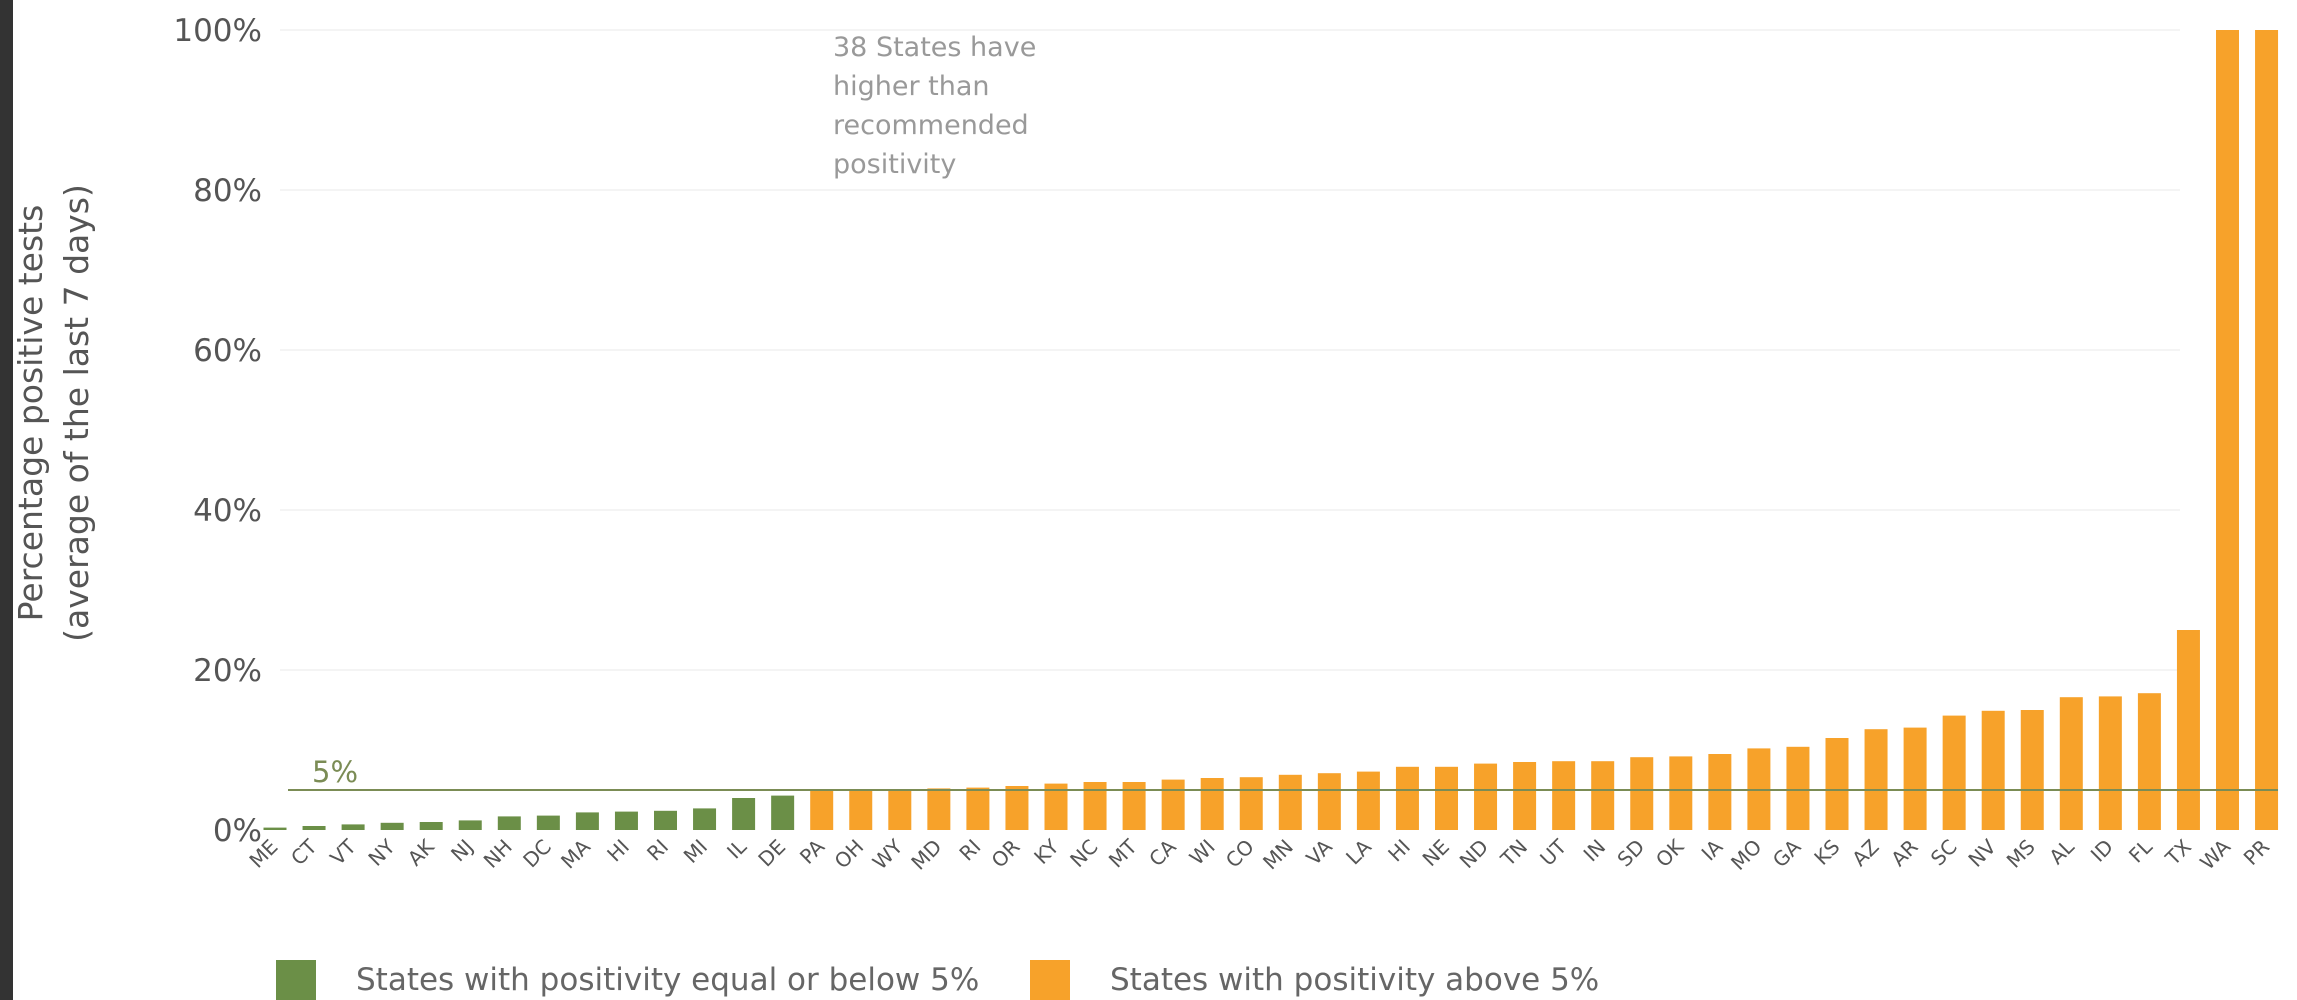 The image size is (2297, 1000). Describe the element at coordinates (926, 855) in the screenshot. I see `x-tick-label: MD` at that location.